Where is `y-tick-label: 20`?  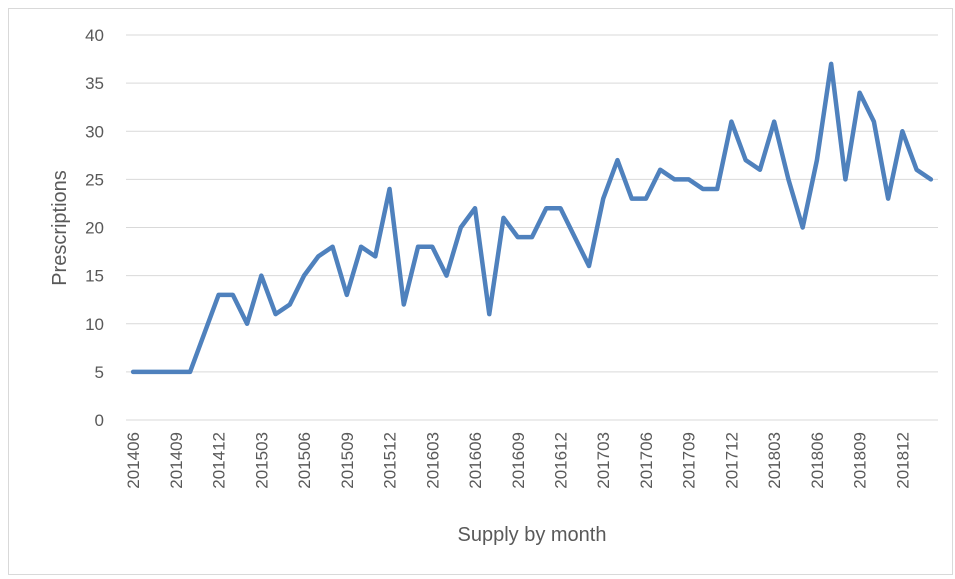
y-tick-label: 20 is located at coordinates (94, 228).